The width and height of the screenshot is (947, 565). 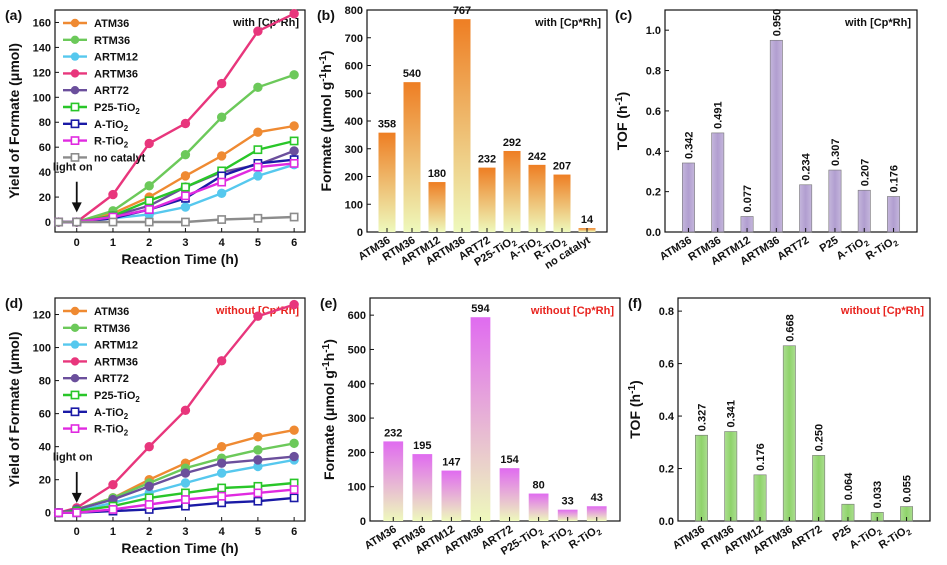 What do you see at coordinates (667, 417) in the screenshot?
I see `y-tick-label: 0.4` at bounding box center [667, 417].